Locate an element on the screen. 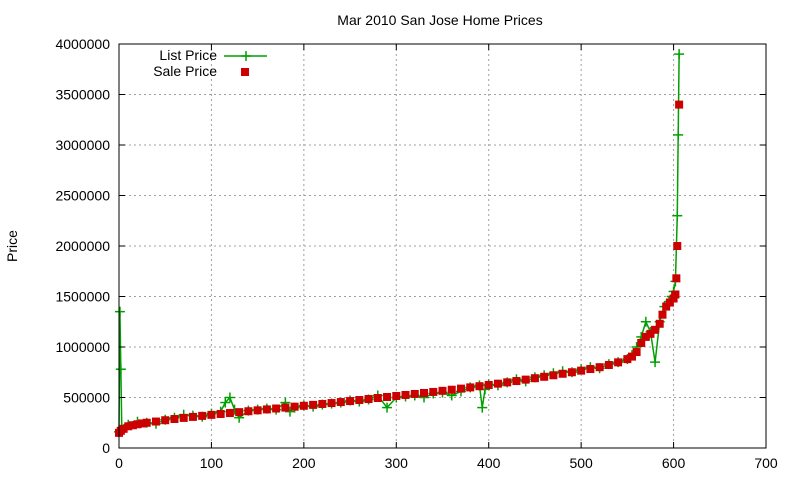  y-tick-label: 3500000 is located at coordinates (82, 95).